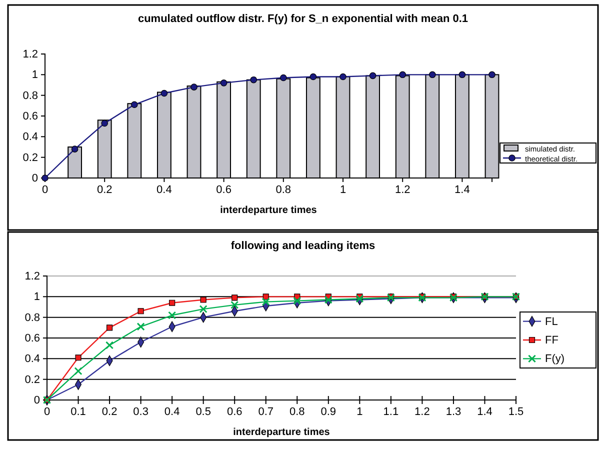  I want to click on x-tick-label: 0.5, so click(203, 412).